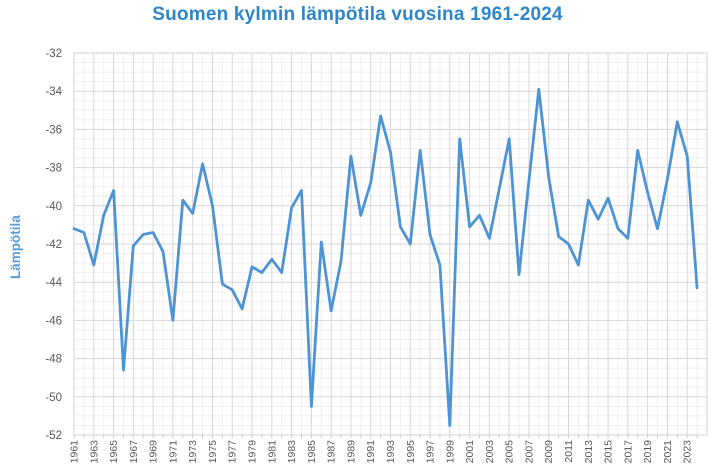 The image size is (715, 476). I want to click on x-tick-label: 2001, so click(470, 452).